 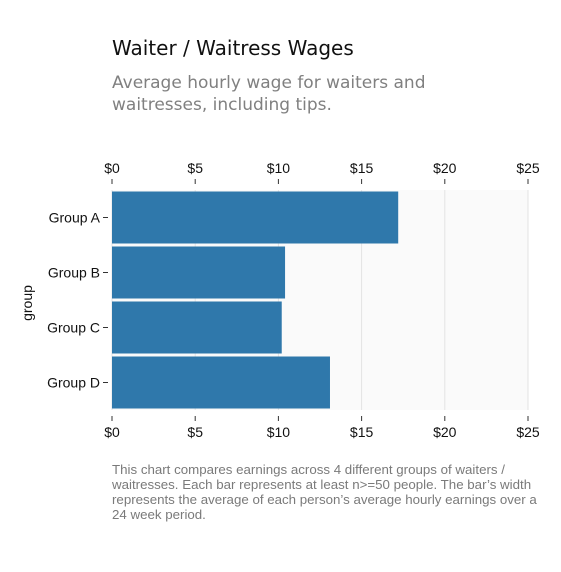 What do you see at coordinates (27, 303) in the screenshot?
I see `y-axis-title: group` at bounding box center [27, 303].